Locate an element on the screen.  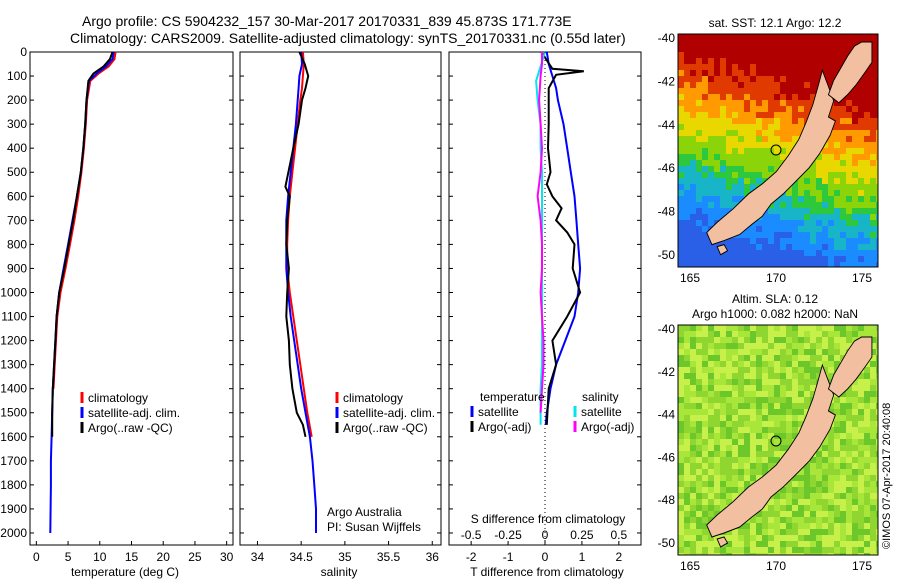
x-tick-label: 30 is located at coordinates (227, 557).